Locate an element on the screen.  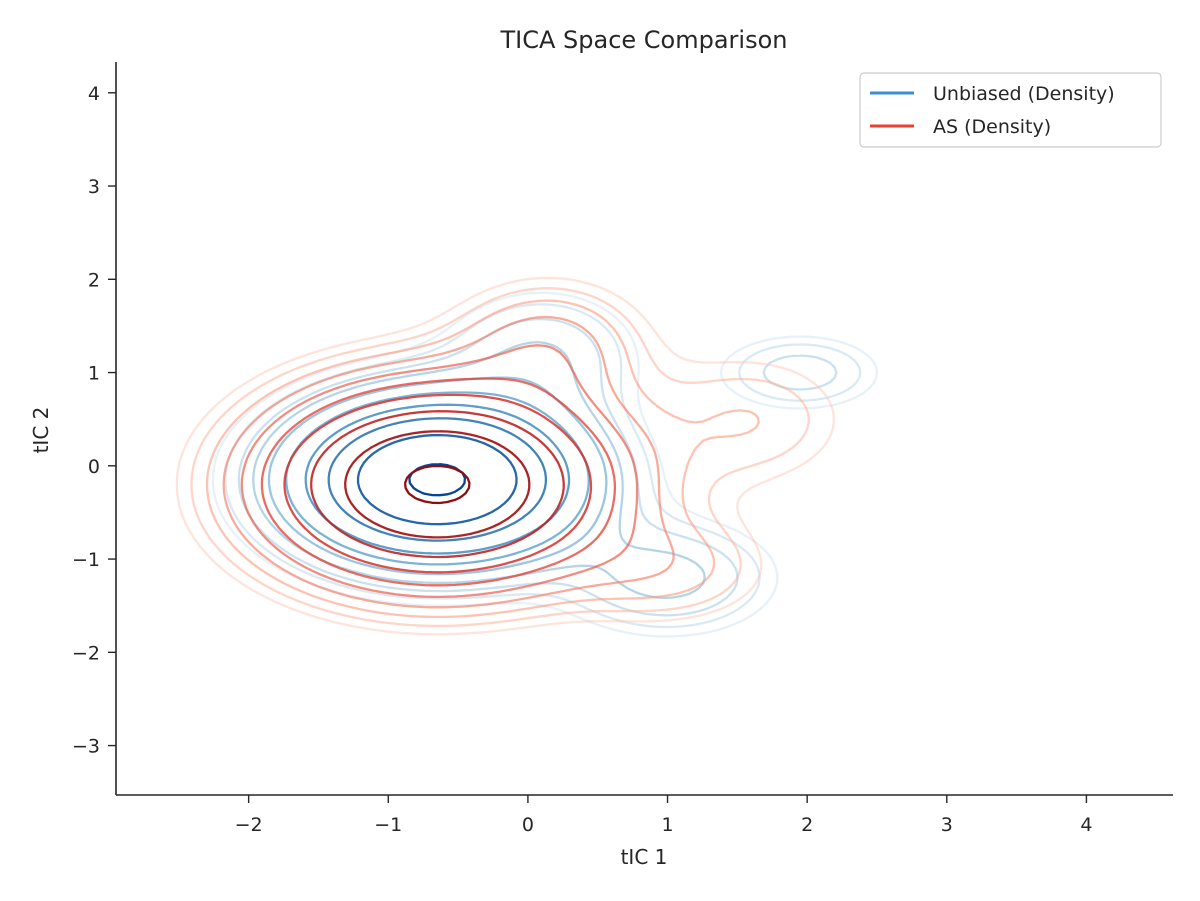
y-tick-label: −3 is located at coordinates (86, 747).